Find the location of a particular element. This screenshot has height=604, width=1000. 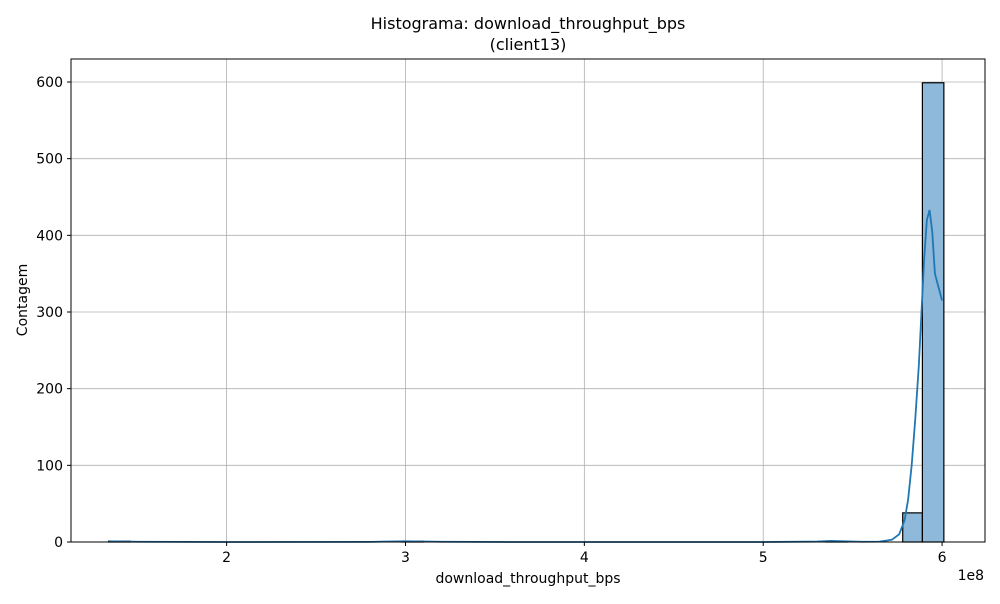

x-axis-ticks: 2 3 4 5 6 is located at coordinates (584, 554).